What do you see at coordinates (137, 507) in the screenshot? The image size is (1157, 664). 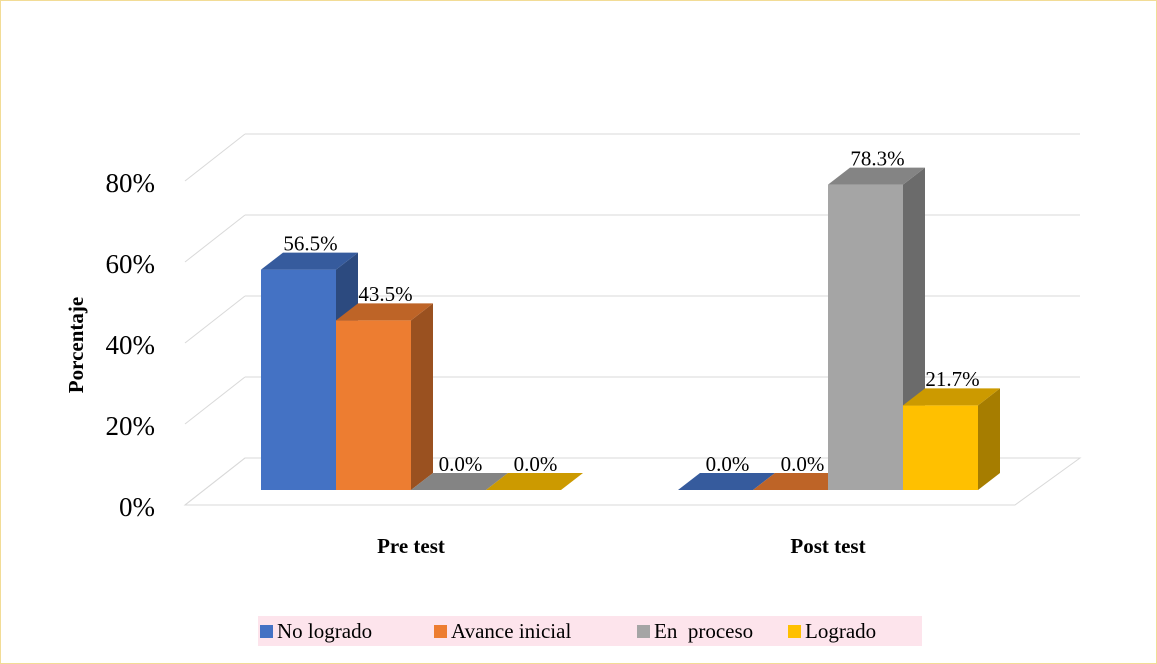 I see `y-tick-label: 0%` at bounding box center [137, 507].